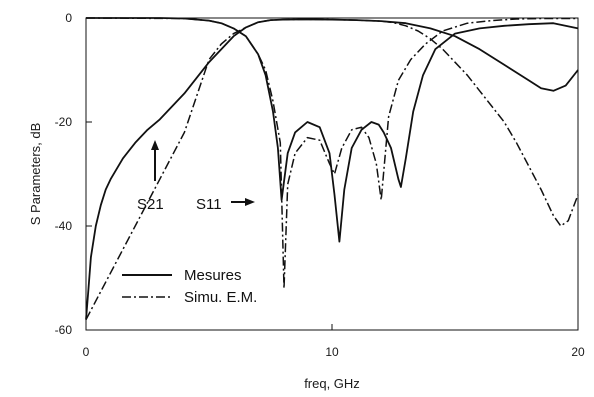 The width and height of the screenshot is (594, 397). Describe the element at coordinates (68, 18) in the screenshot. I see `y-tick-label: 0` at that location.